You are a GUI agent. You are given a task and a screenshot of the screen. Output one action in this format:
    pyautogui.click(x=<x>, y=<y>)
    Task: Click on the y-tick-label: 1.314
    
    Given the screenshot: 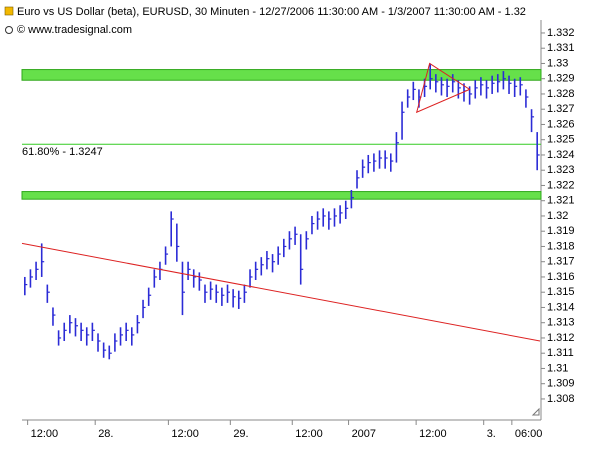 What is the action you would take?
    pyautogui.click(x=561, y=307)
    